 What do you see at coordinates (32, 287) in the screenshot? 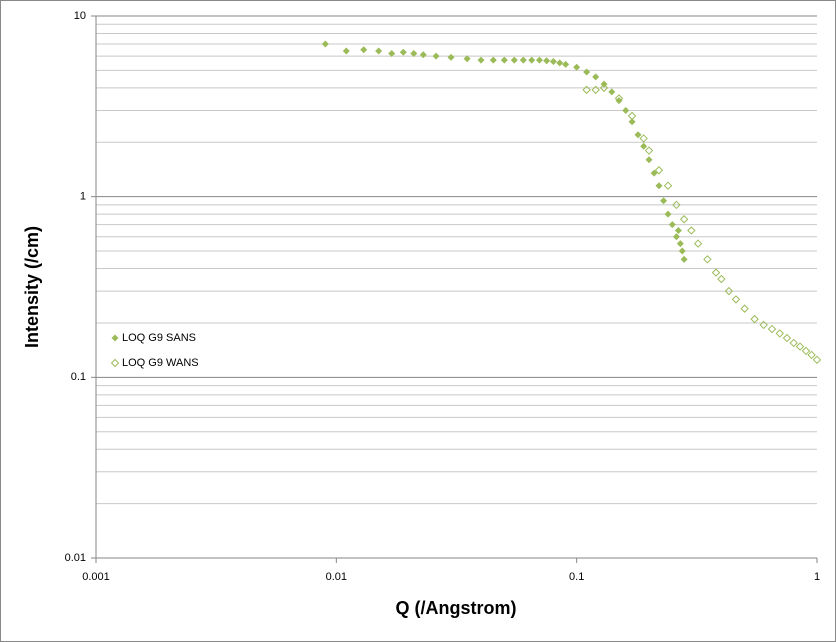
I see `y-axis-title: Intensity (/cm)` at bounding box center [32, 287].